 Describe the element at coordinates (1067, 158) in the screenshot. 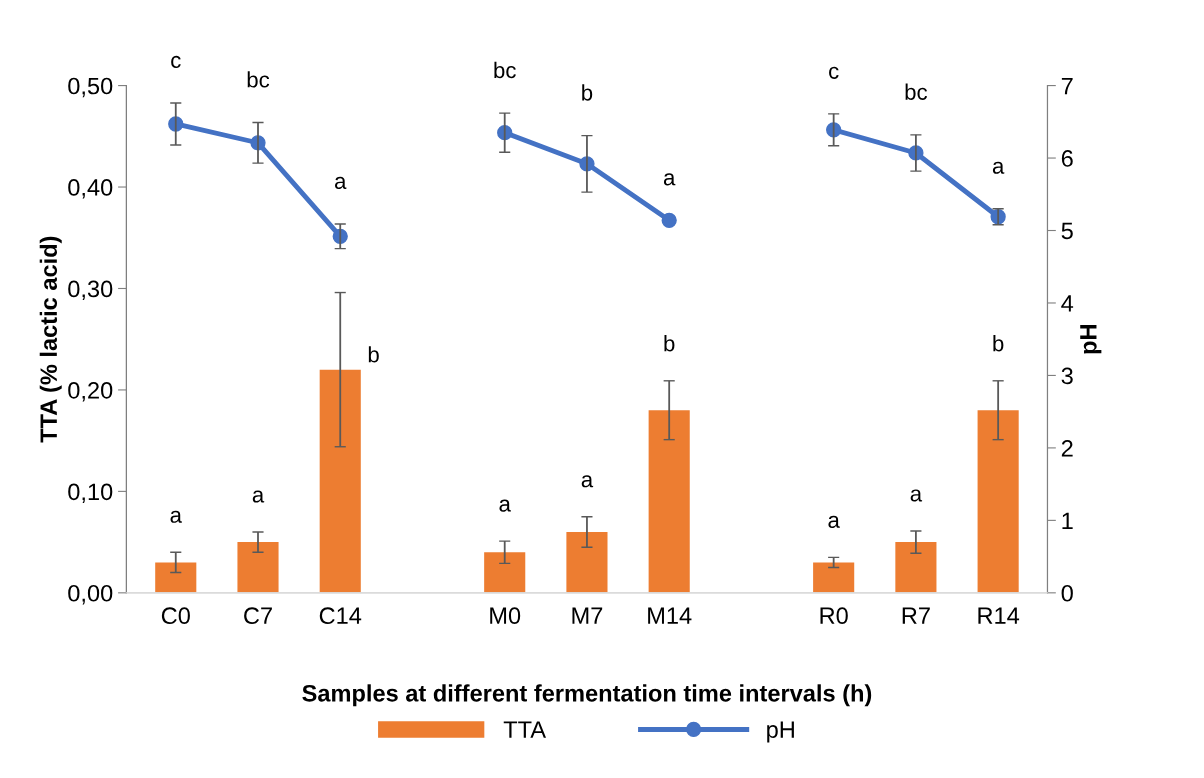

I see `y2-tick-label: 6` at that location.